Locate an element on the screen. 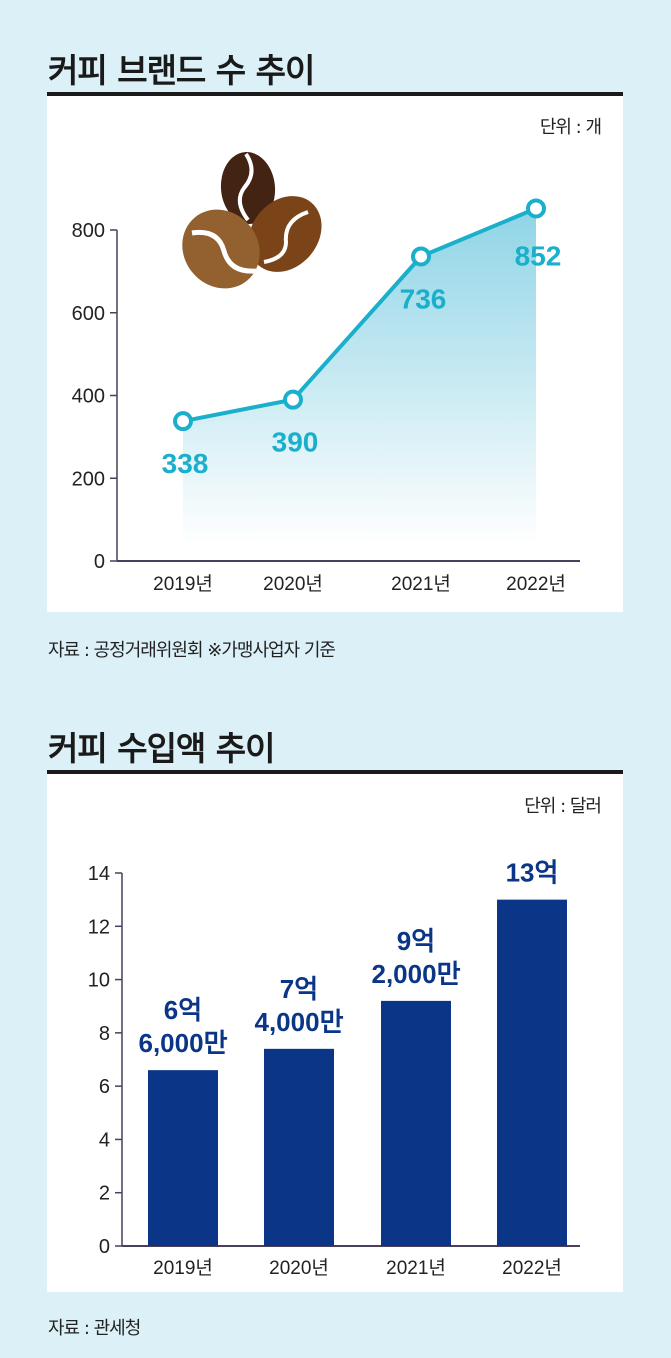 This screenshot has height=1358, width=671. chart2-title: 커피 수입액 추이 is located at coordinates (161, 748).